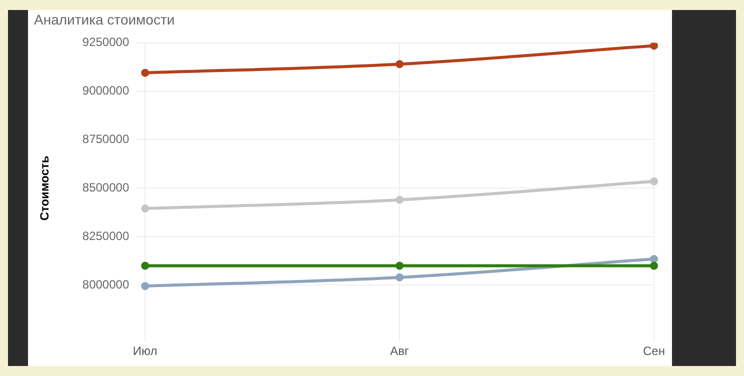  Describe the element at coordinates (106, 187) in the screenshot. I see `y-tick-label: 8500000` at that location.